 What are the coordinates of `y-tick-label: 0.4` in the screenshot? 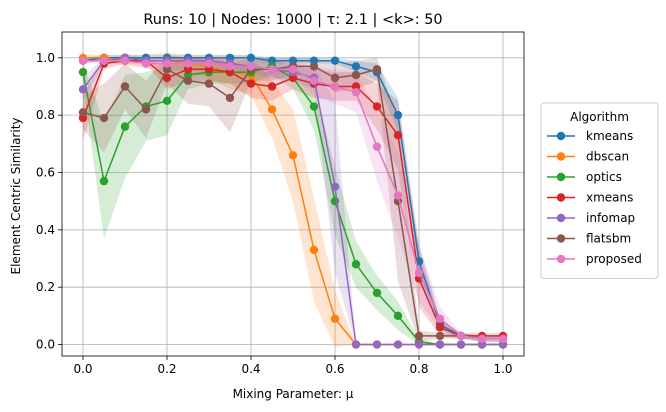 It's located at (45, 230).